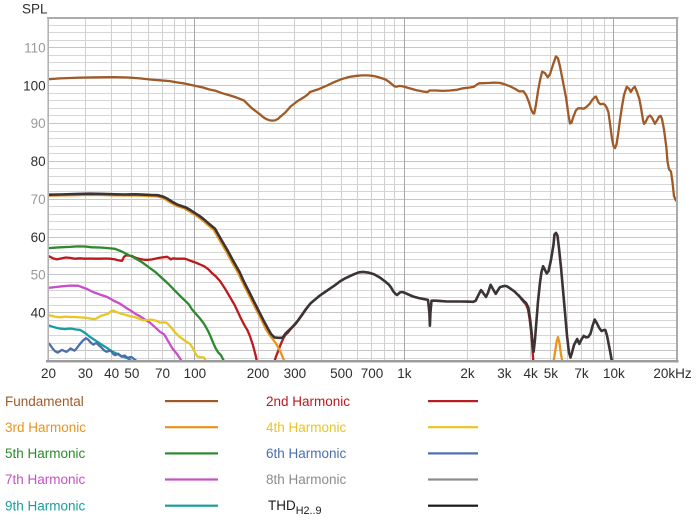  What do you see at coordinates (504, 373) in the screenshot?
I see `svg-text: 3k` at bounding box center [504, 373].